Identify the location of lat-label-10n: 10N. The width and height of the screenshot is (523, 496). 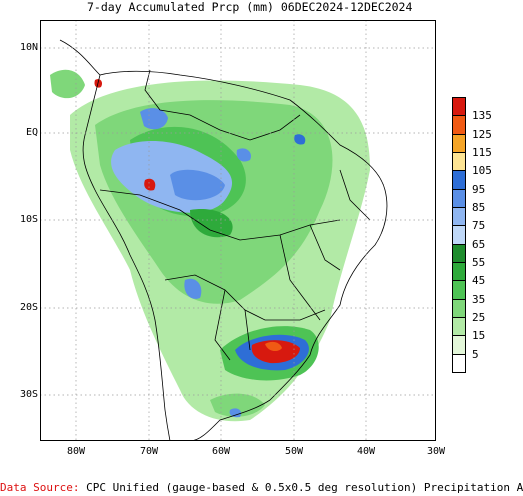
(28, 47).